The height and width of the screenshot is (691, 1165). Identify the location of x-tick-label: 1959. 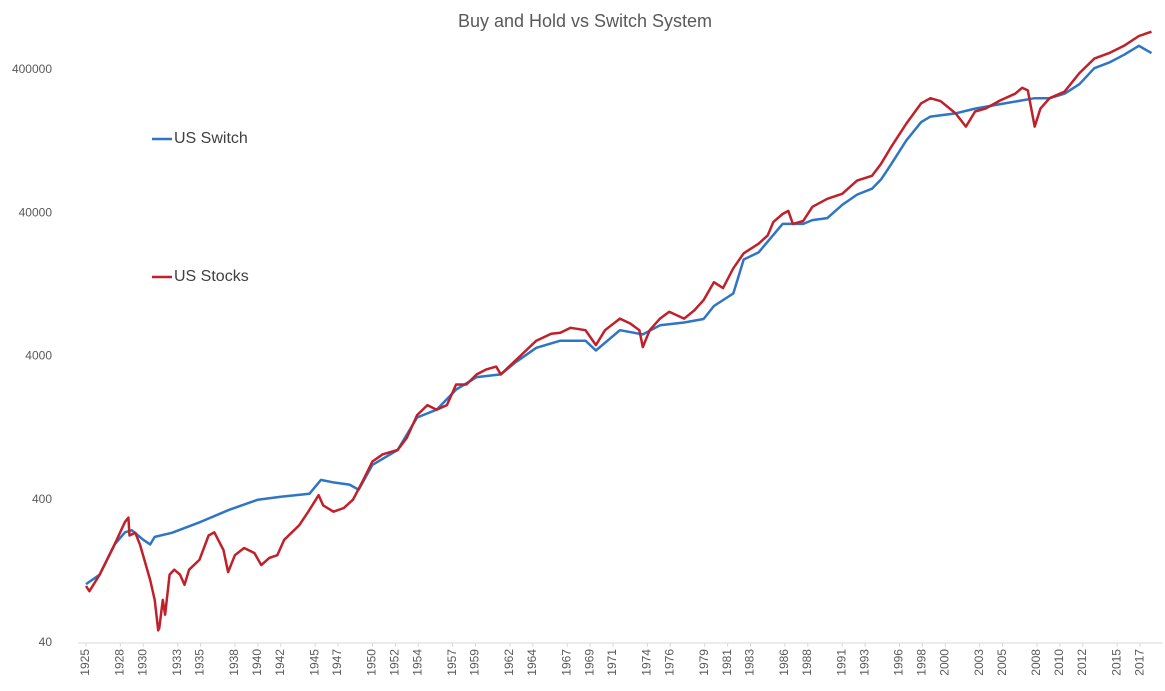
(475, 662).